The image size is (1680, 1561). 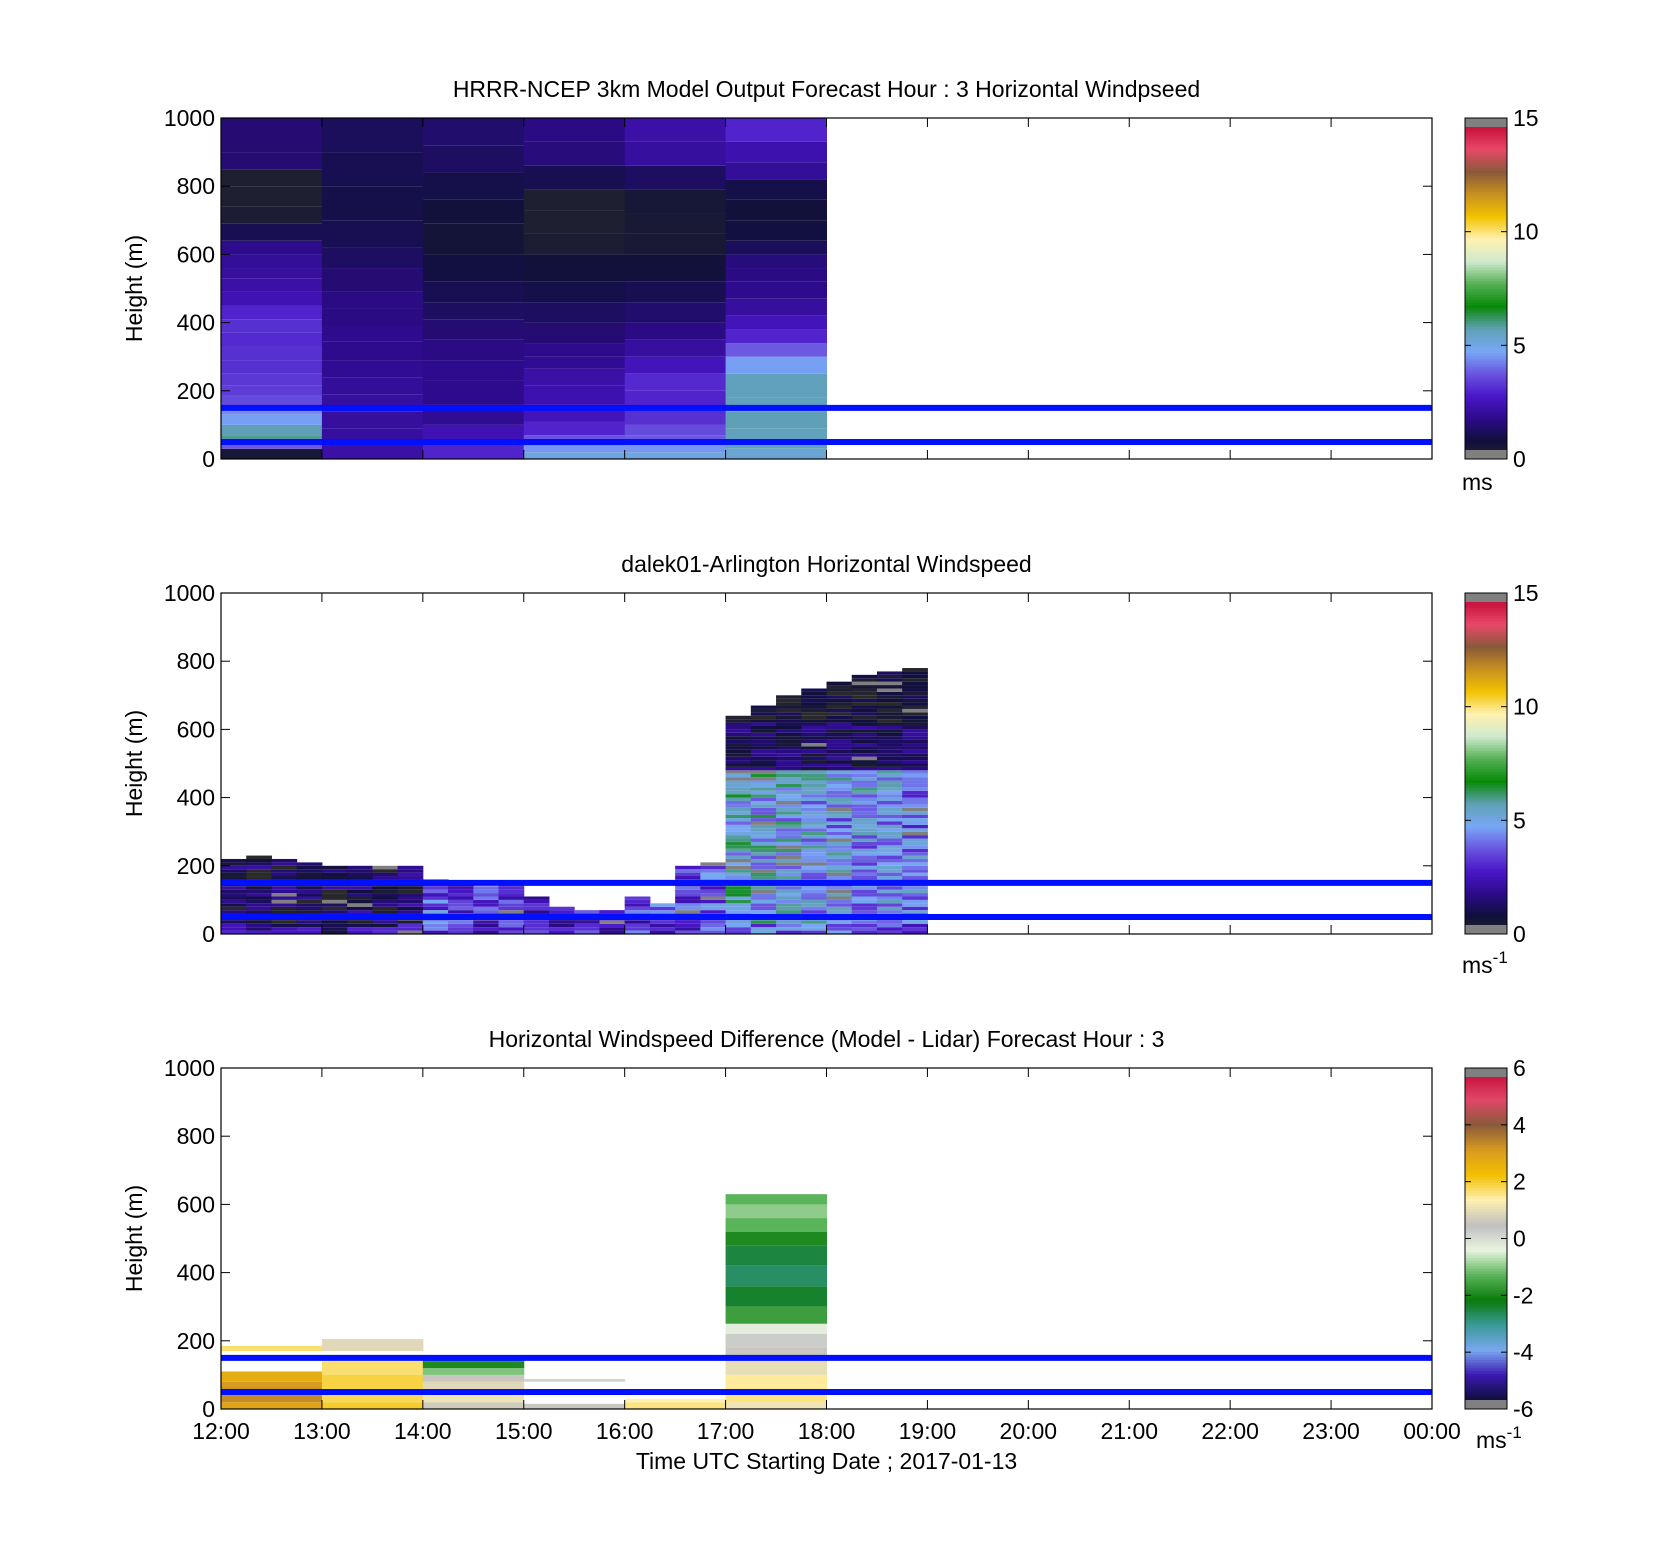 I want to click on y-tick-label: 600, so click(x=196, y=1204).